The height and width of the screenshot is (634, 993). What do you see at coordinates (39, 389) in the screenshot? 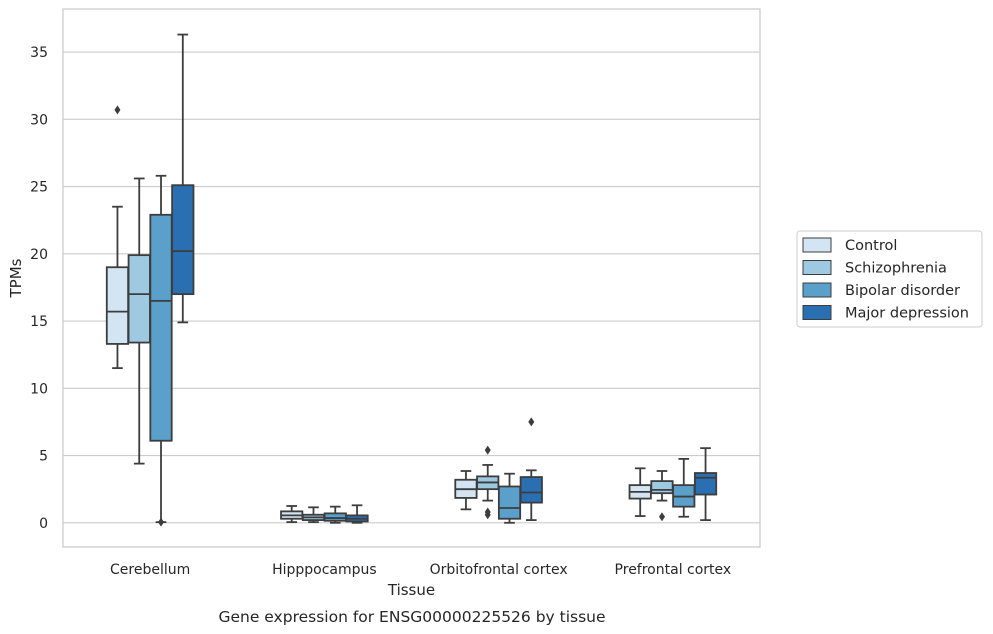
I see `y-tick-label: 10` at bounding box center [39, 389].